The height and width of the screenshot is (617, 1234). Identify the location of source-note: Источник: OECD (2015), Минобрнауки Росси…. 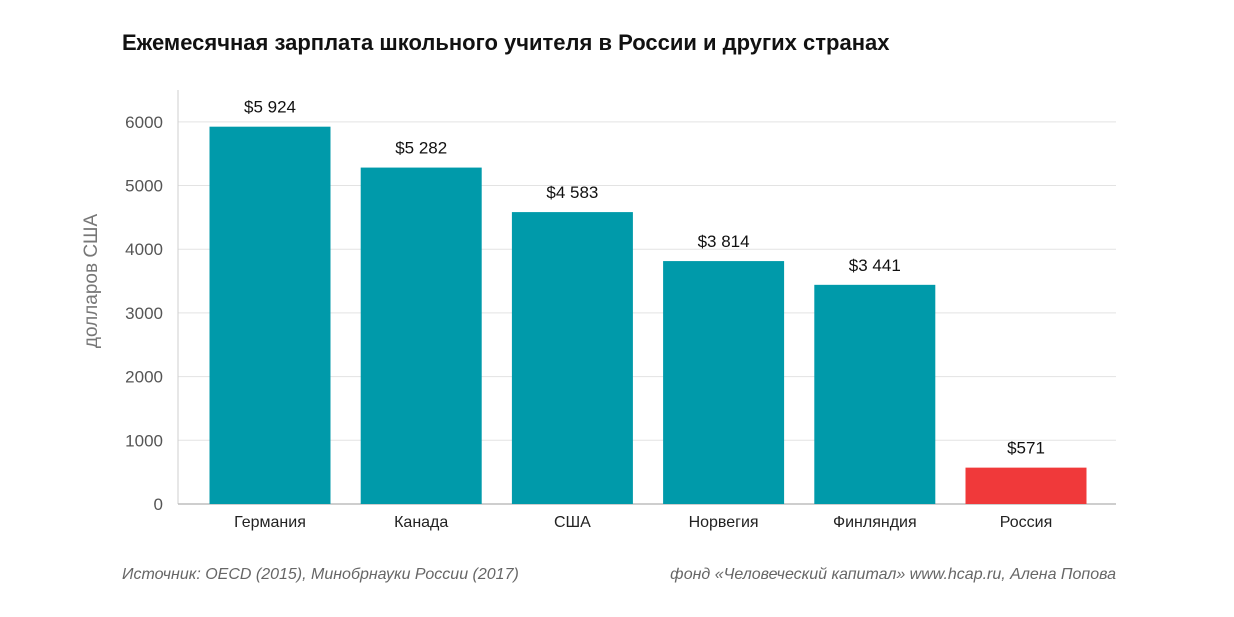
(320, 574).